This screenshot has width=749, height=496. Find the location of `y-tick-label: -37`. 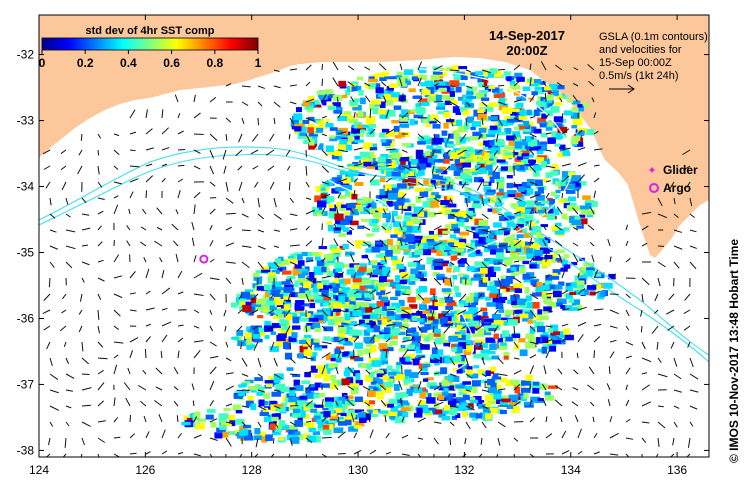

y-tick-label: -37 is located at coordinates (26, 384).